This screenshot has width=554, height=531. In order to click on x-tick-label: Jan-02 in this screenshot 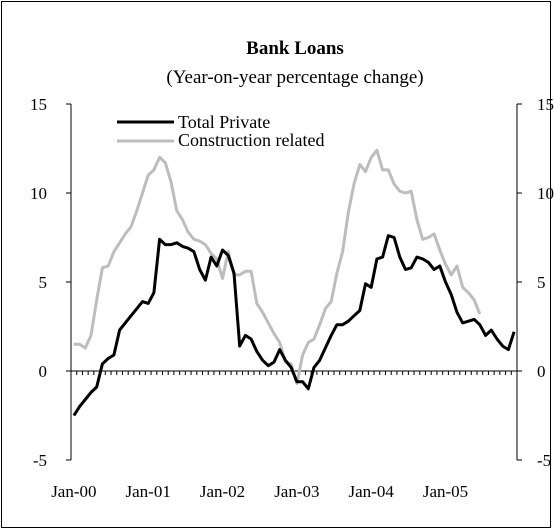, I will do `click(222, 491)`.